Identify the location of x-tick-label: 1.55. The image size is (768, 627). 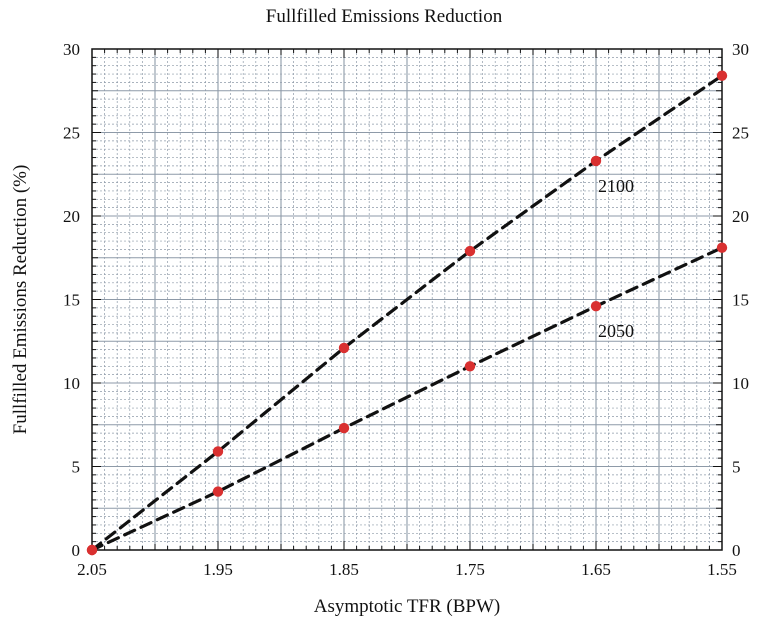
(722, 569).